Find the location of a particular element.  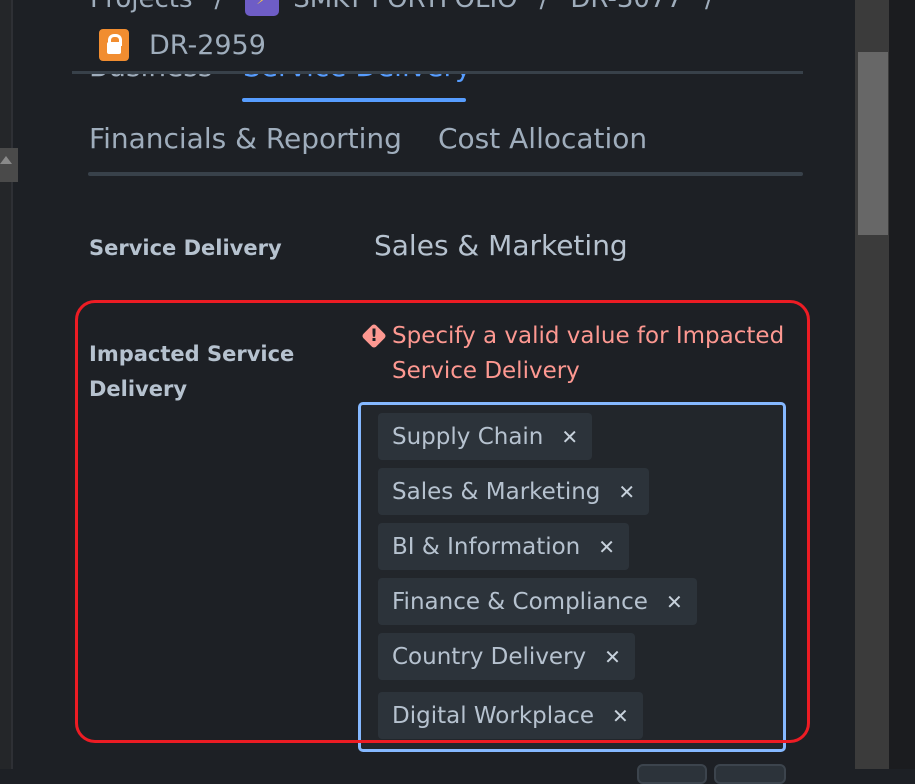

selected-value-chip: Finance & Compliance ✕ is located at coordinates (537, 601).